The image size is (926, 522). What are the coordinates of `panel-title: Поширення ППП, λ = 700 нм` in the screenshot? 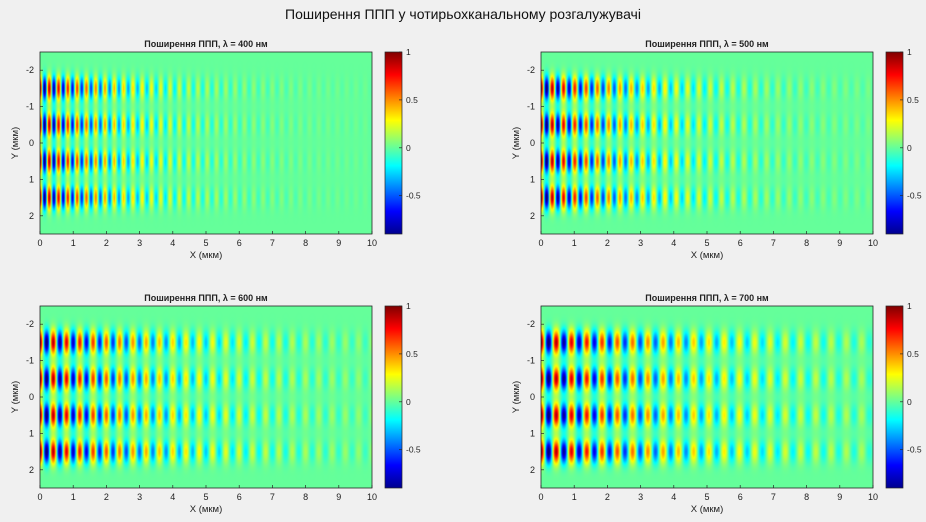 It's located at (707, 298).